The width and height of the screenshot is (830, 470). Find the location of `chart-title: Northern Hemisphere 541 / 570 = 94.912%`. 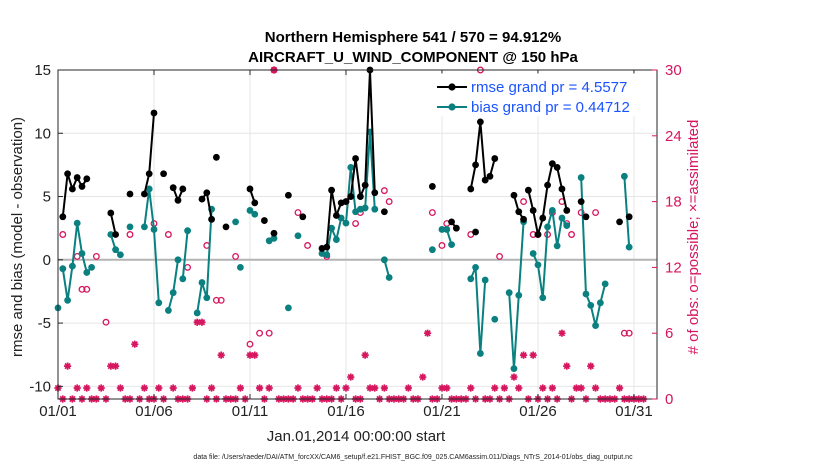

chart-title: Northern Hemisphere 541 / 570 = 94.912% is located at coordinates (413, 37).